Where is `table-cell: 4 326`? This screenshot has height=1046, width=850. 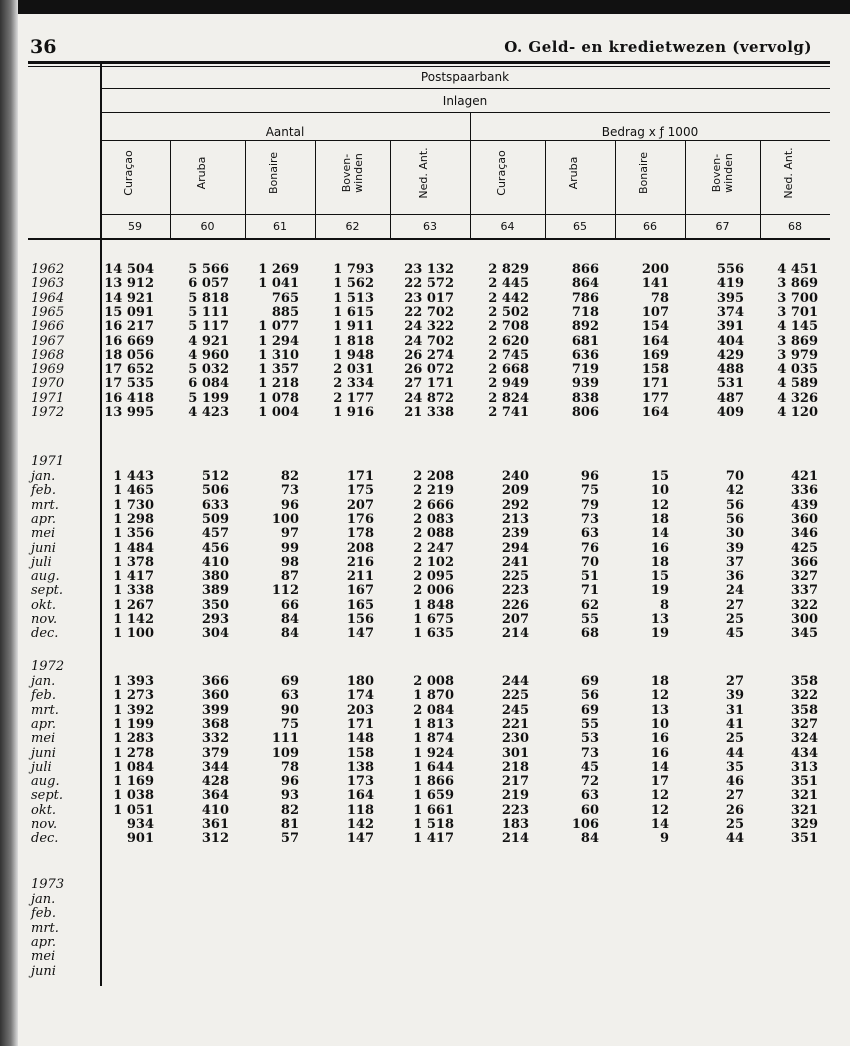 table-cell: 4 326 is located at coordinates (797, 398).